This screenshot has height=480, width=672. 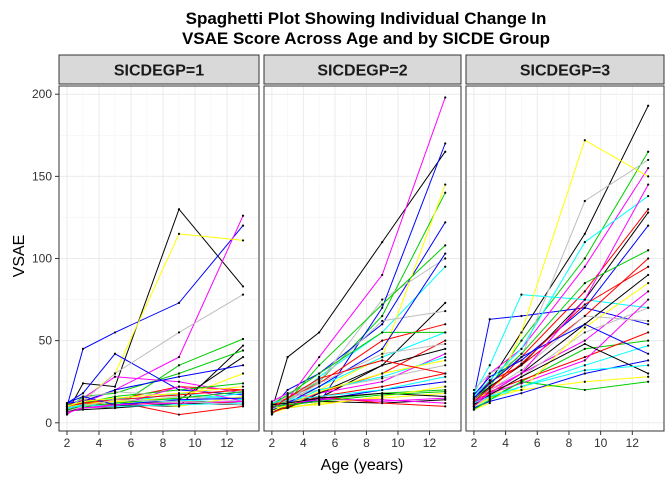 I want to click on y-tick-label: 200, so click(x=42, y=94).